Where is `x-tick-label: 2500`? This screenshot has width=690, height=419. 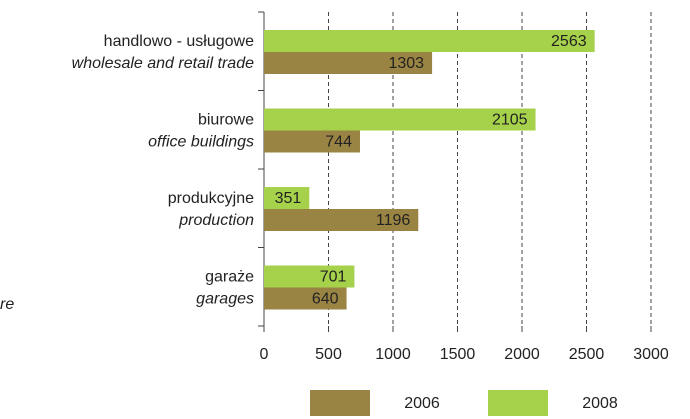
x-tick-label: 2500 is located at coordinates (587, 354).